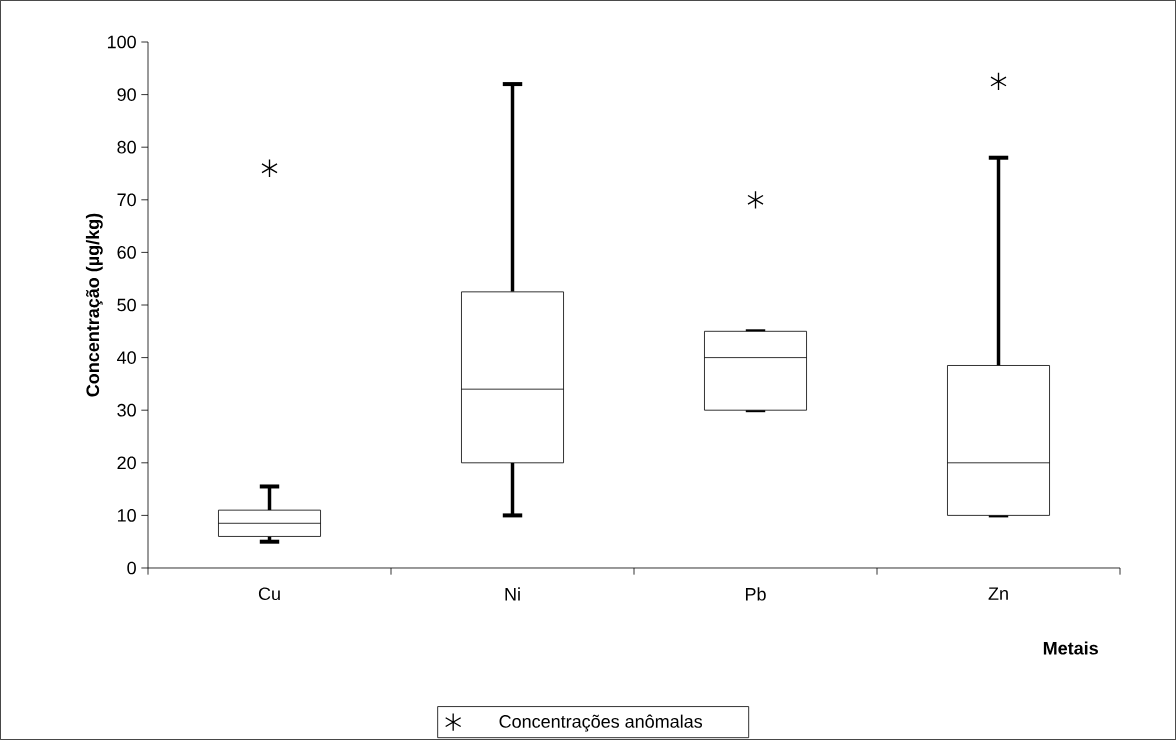  I want to click on y-axis-title: Concentração (µg/kg), so click(94, 305).